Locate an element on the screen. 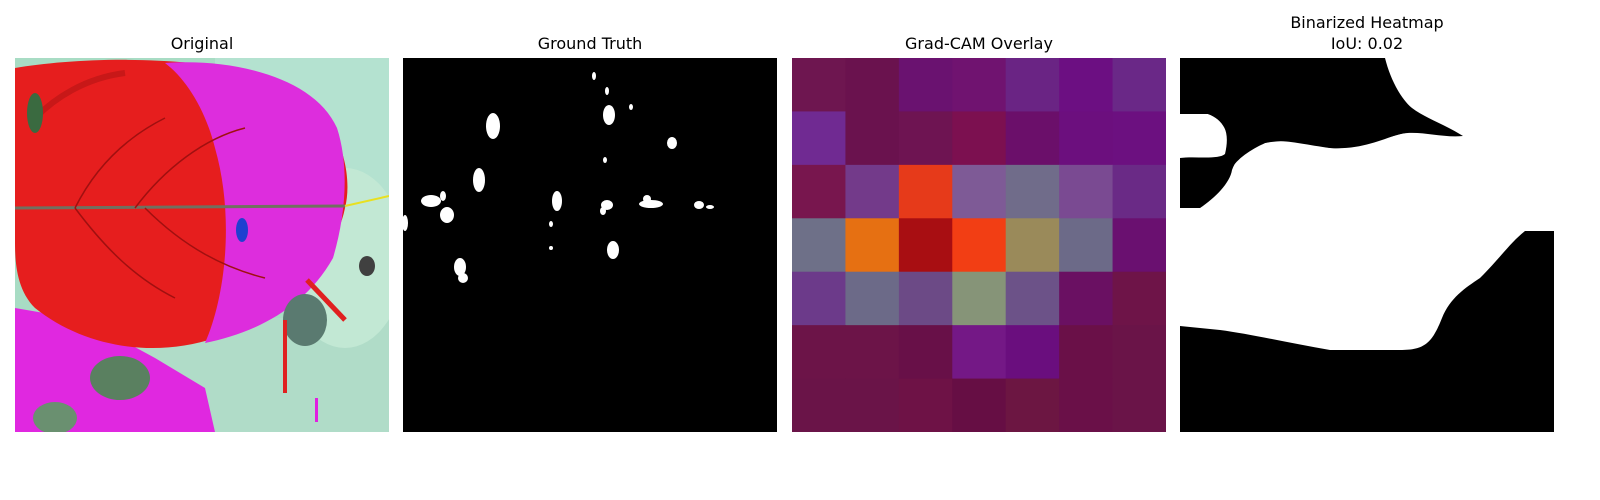 The width and height of the screenshot is (1600, 500). panel-title-binarized: Binarized Heatmap is located at coordinates (1367, 22).